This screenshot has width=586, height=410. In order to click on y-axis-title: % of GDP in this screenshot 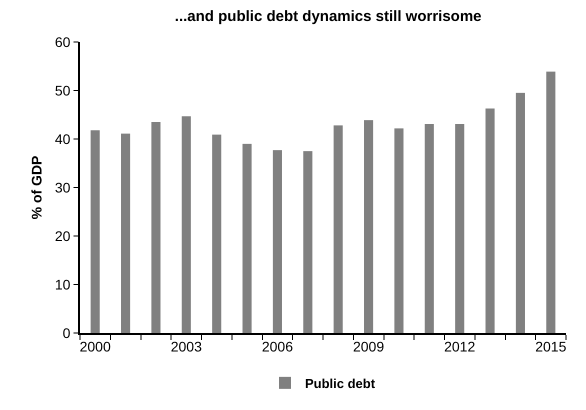, I will do `click(36, 188)`.